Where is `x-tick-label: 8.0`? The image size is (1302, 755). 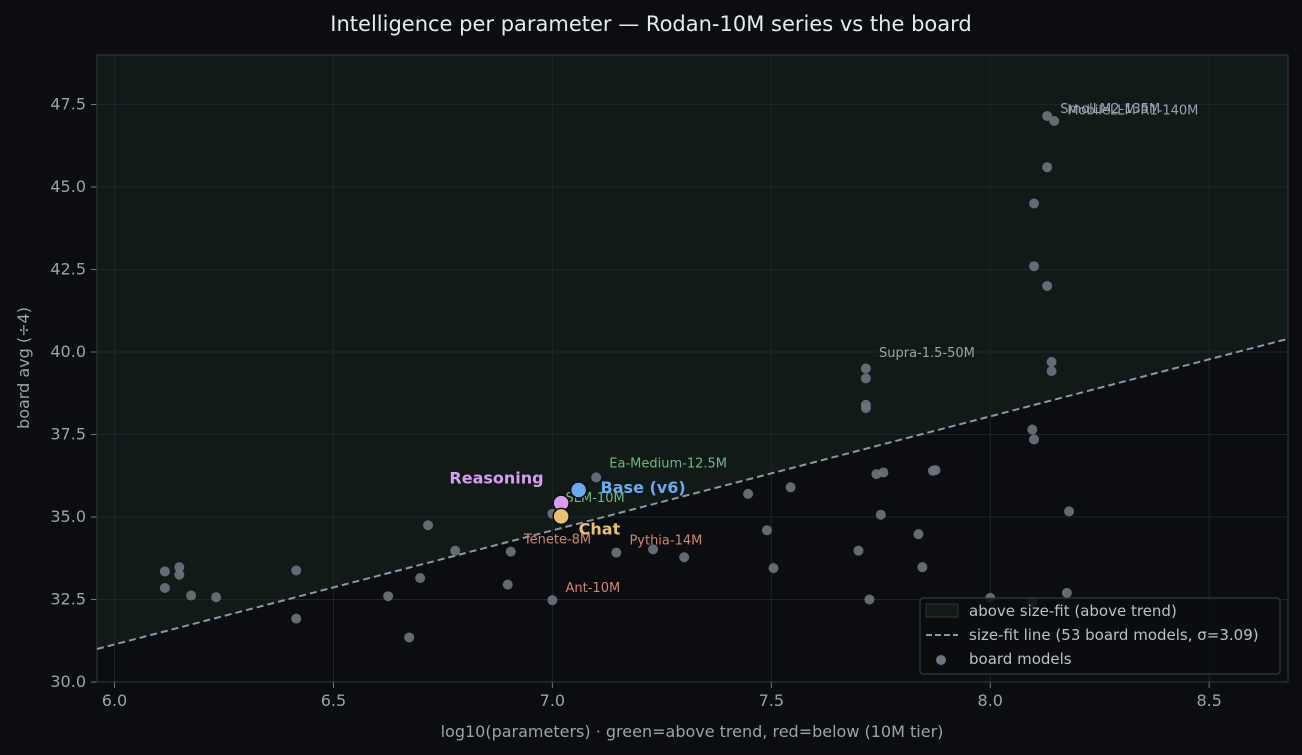 x-tick-label: 8.0 is located at coordinates (990, 700).